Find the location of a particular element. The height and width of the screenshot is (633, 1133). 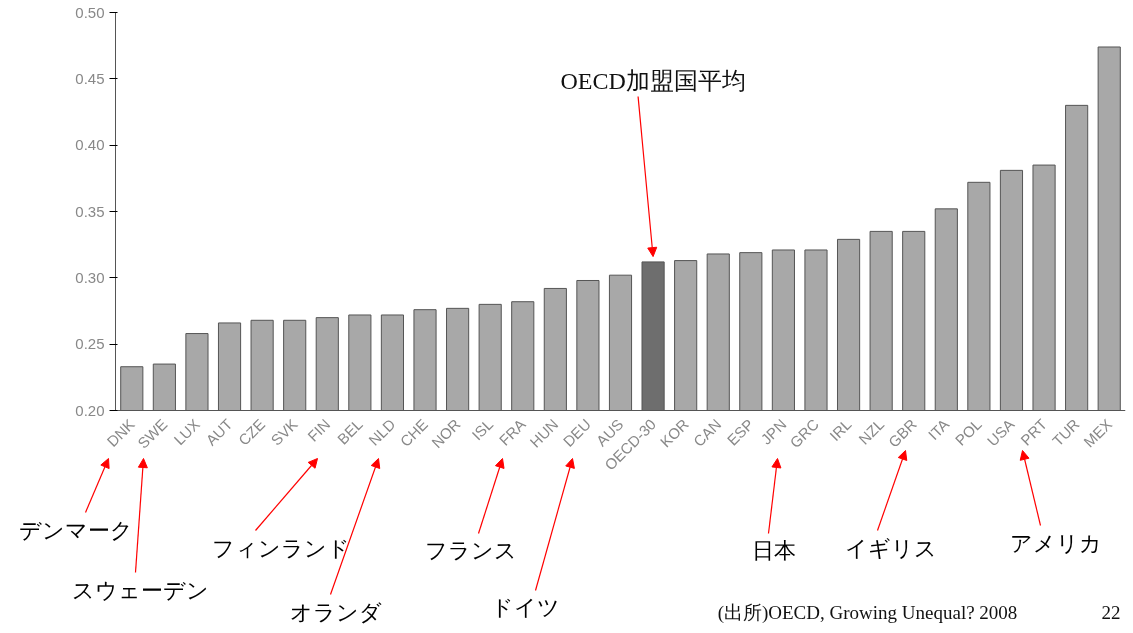

y-tick-label: 0.25 is located at coordinates (90, 344).